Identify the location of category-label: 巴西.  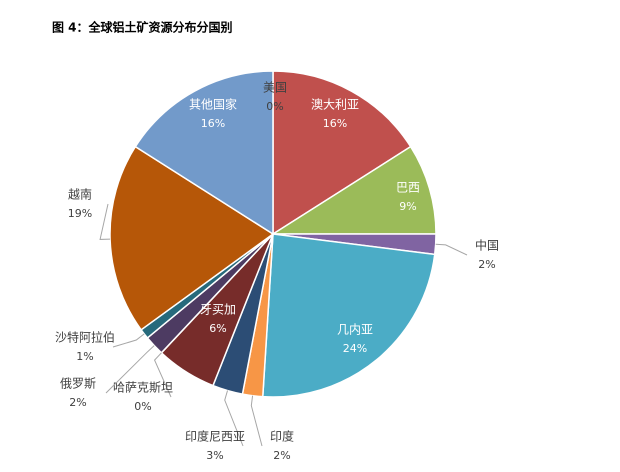
(408, 188).